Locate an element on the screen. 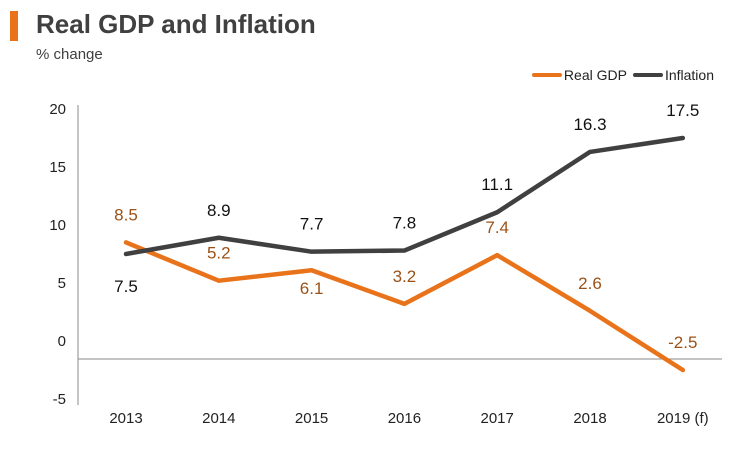 Image resolution: width=752 pixels, height=451 pixels. data-label-inflation: 17.5 is located at coordinates (682, 110).